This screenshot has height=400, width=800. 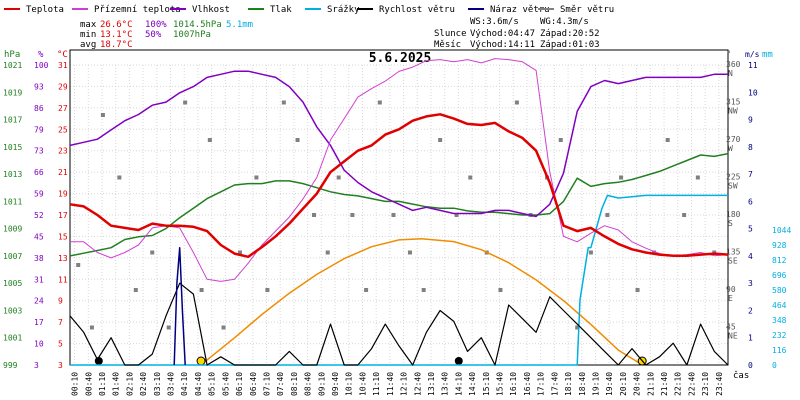 I want to click on stats-min-hum: 50%, so click(x=153, y=35).